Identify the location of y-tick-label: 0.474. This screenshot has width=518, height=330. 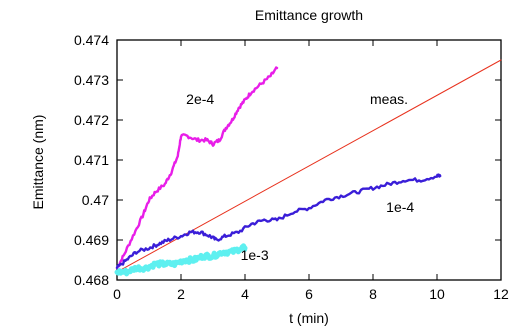
(91, 40).